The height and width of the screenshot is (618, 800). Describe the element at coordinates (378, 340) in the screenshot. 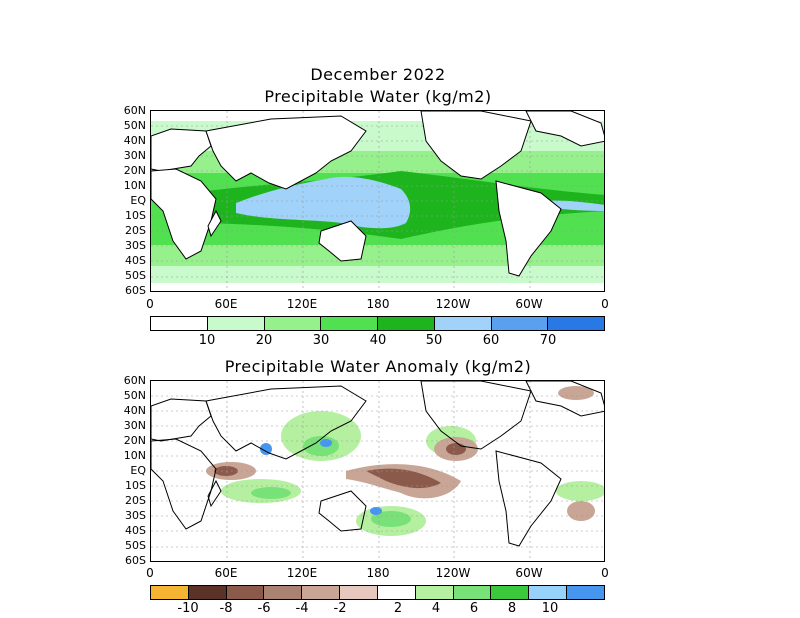

I see `colorbar-label: 40` at that location.